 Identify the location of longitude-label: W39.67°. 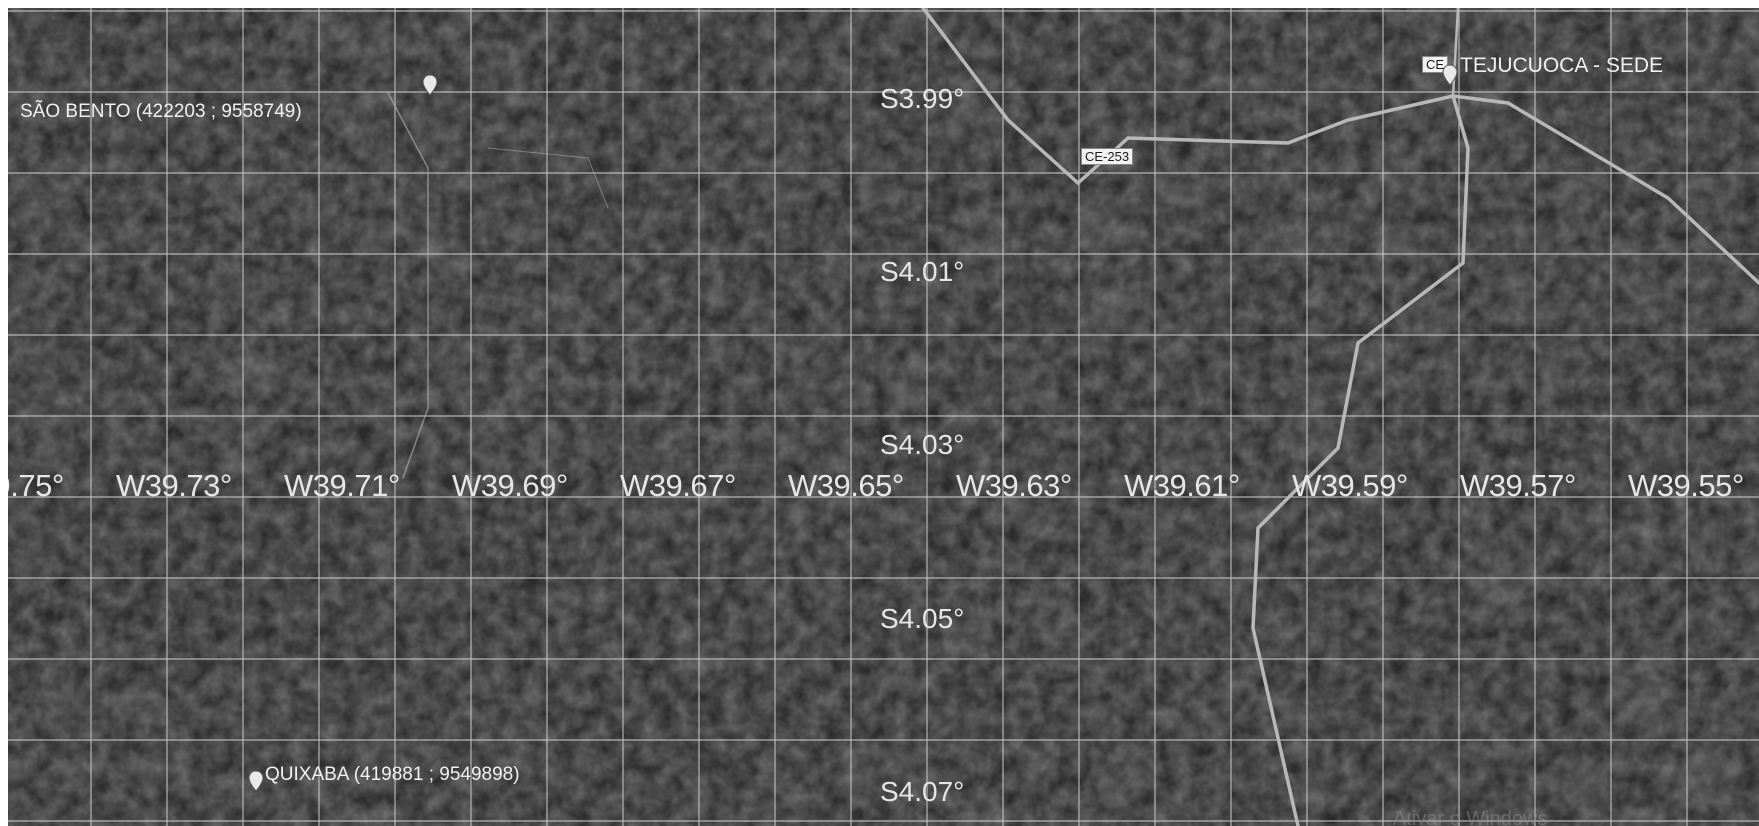
(678, 485).